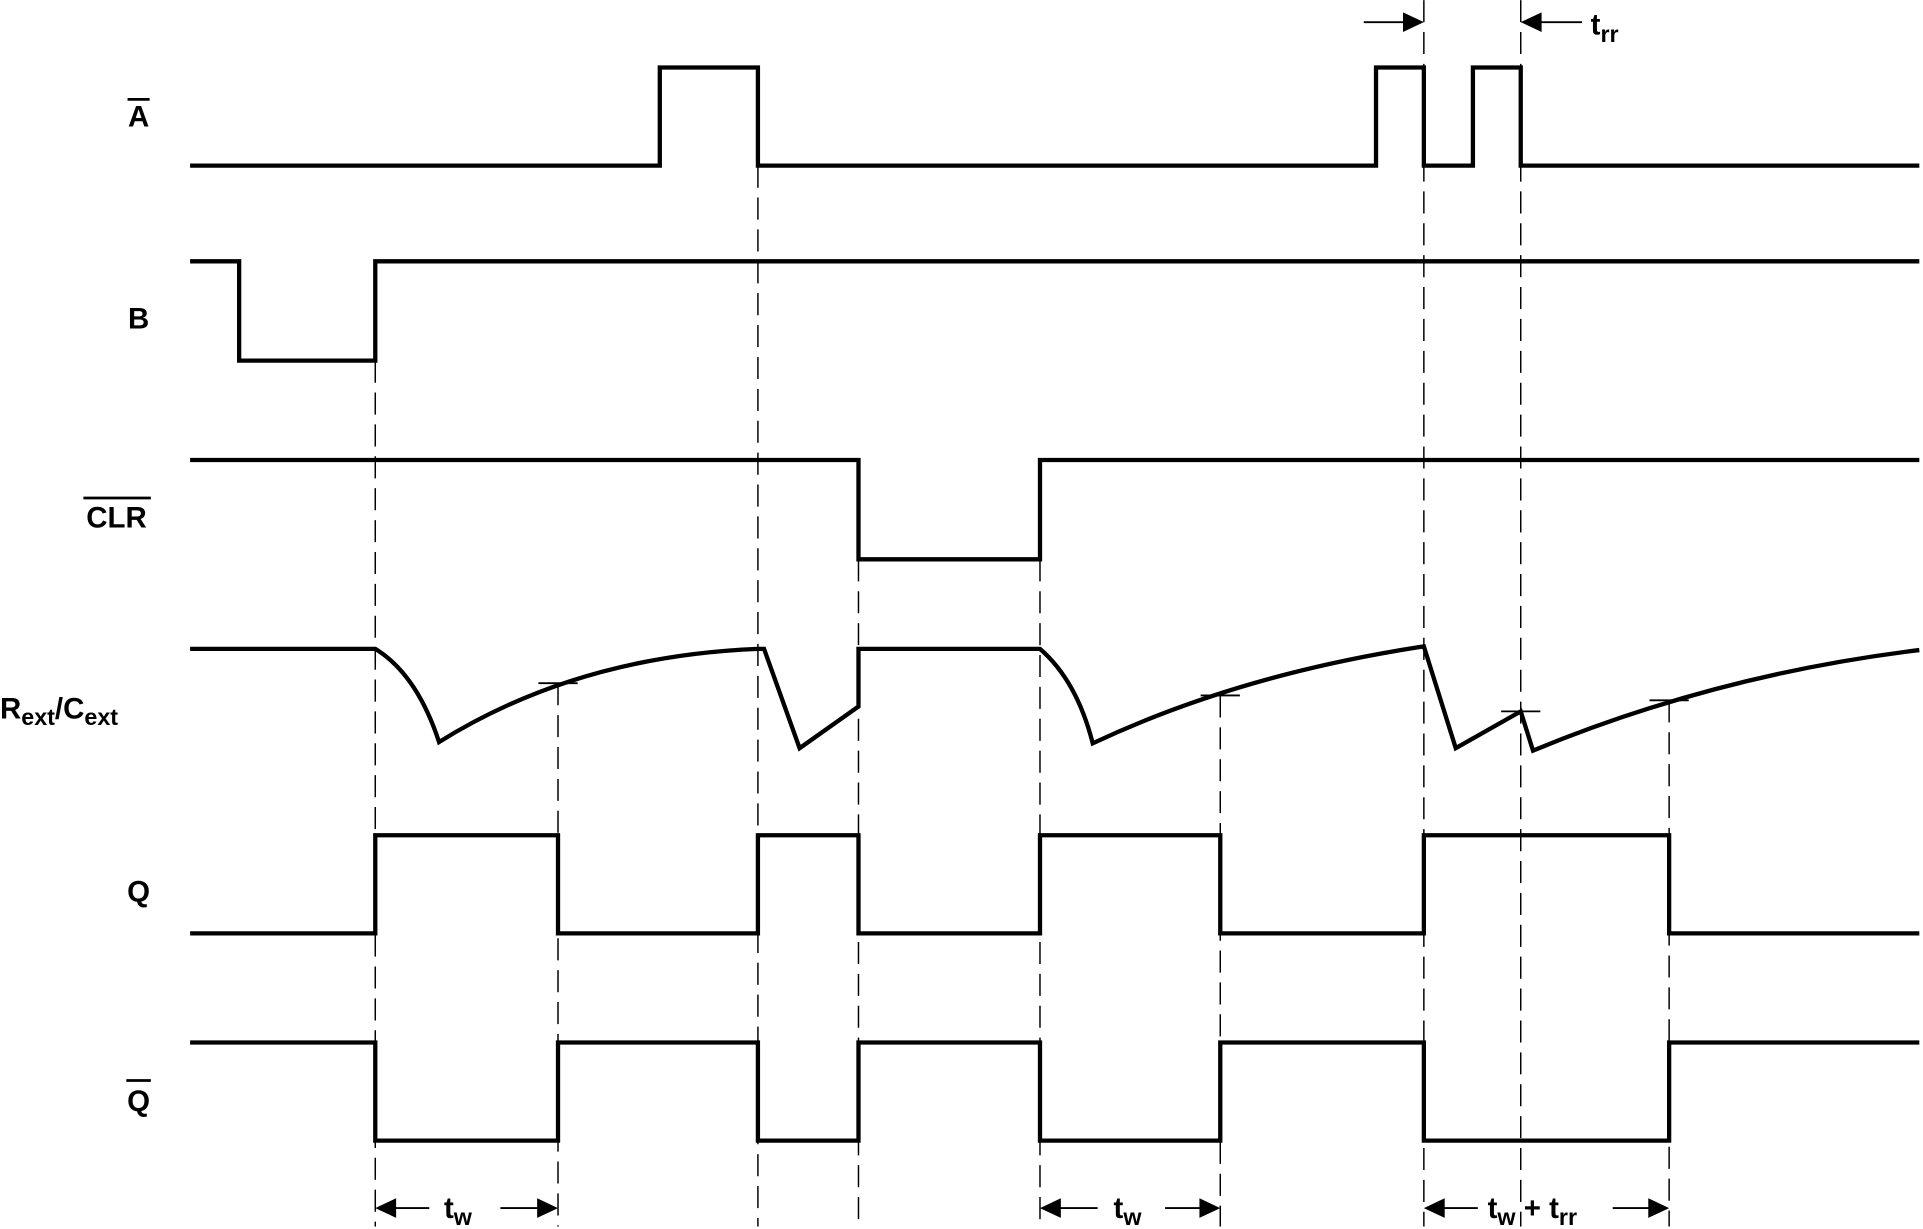 Image resolution: width=1923 pixels, height=1229 pixels. I want to click on tw-annotation-2: tw, so click(1130, 1210).